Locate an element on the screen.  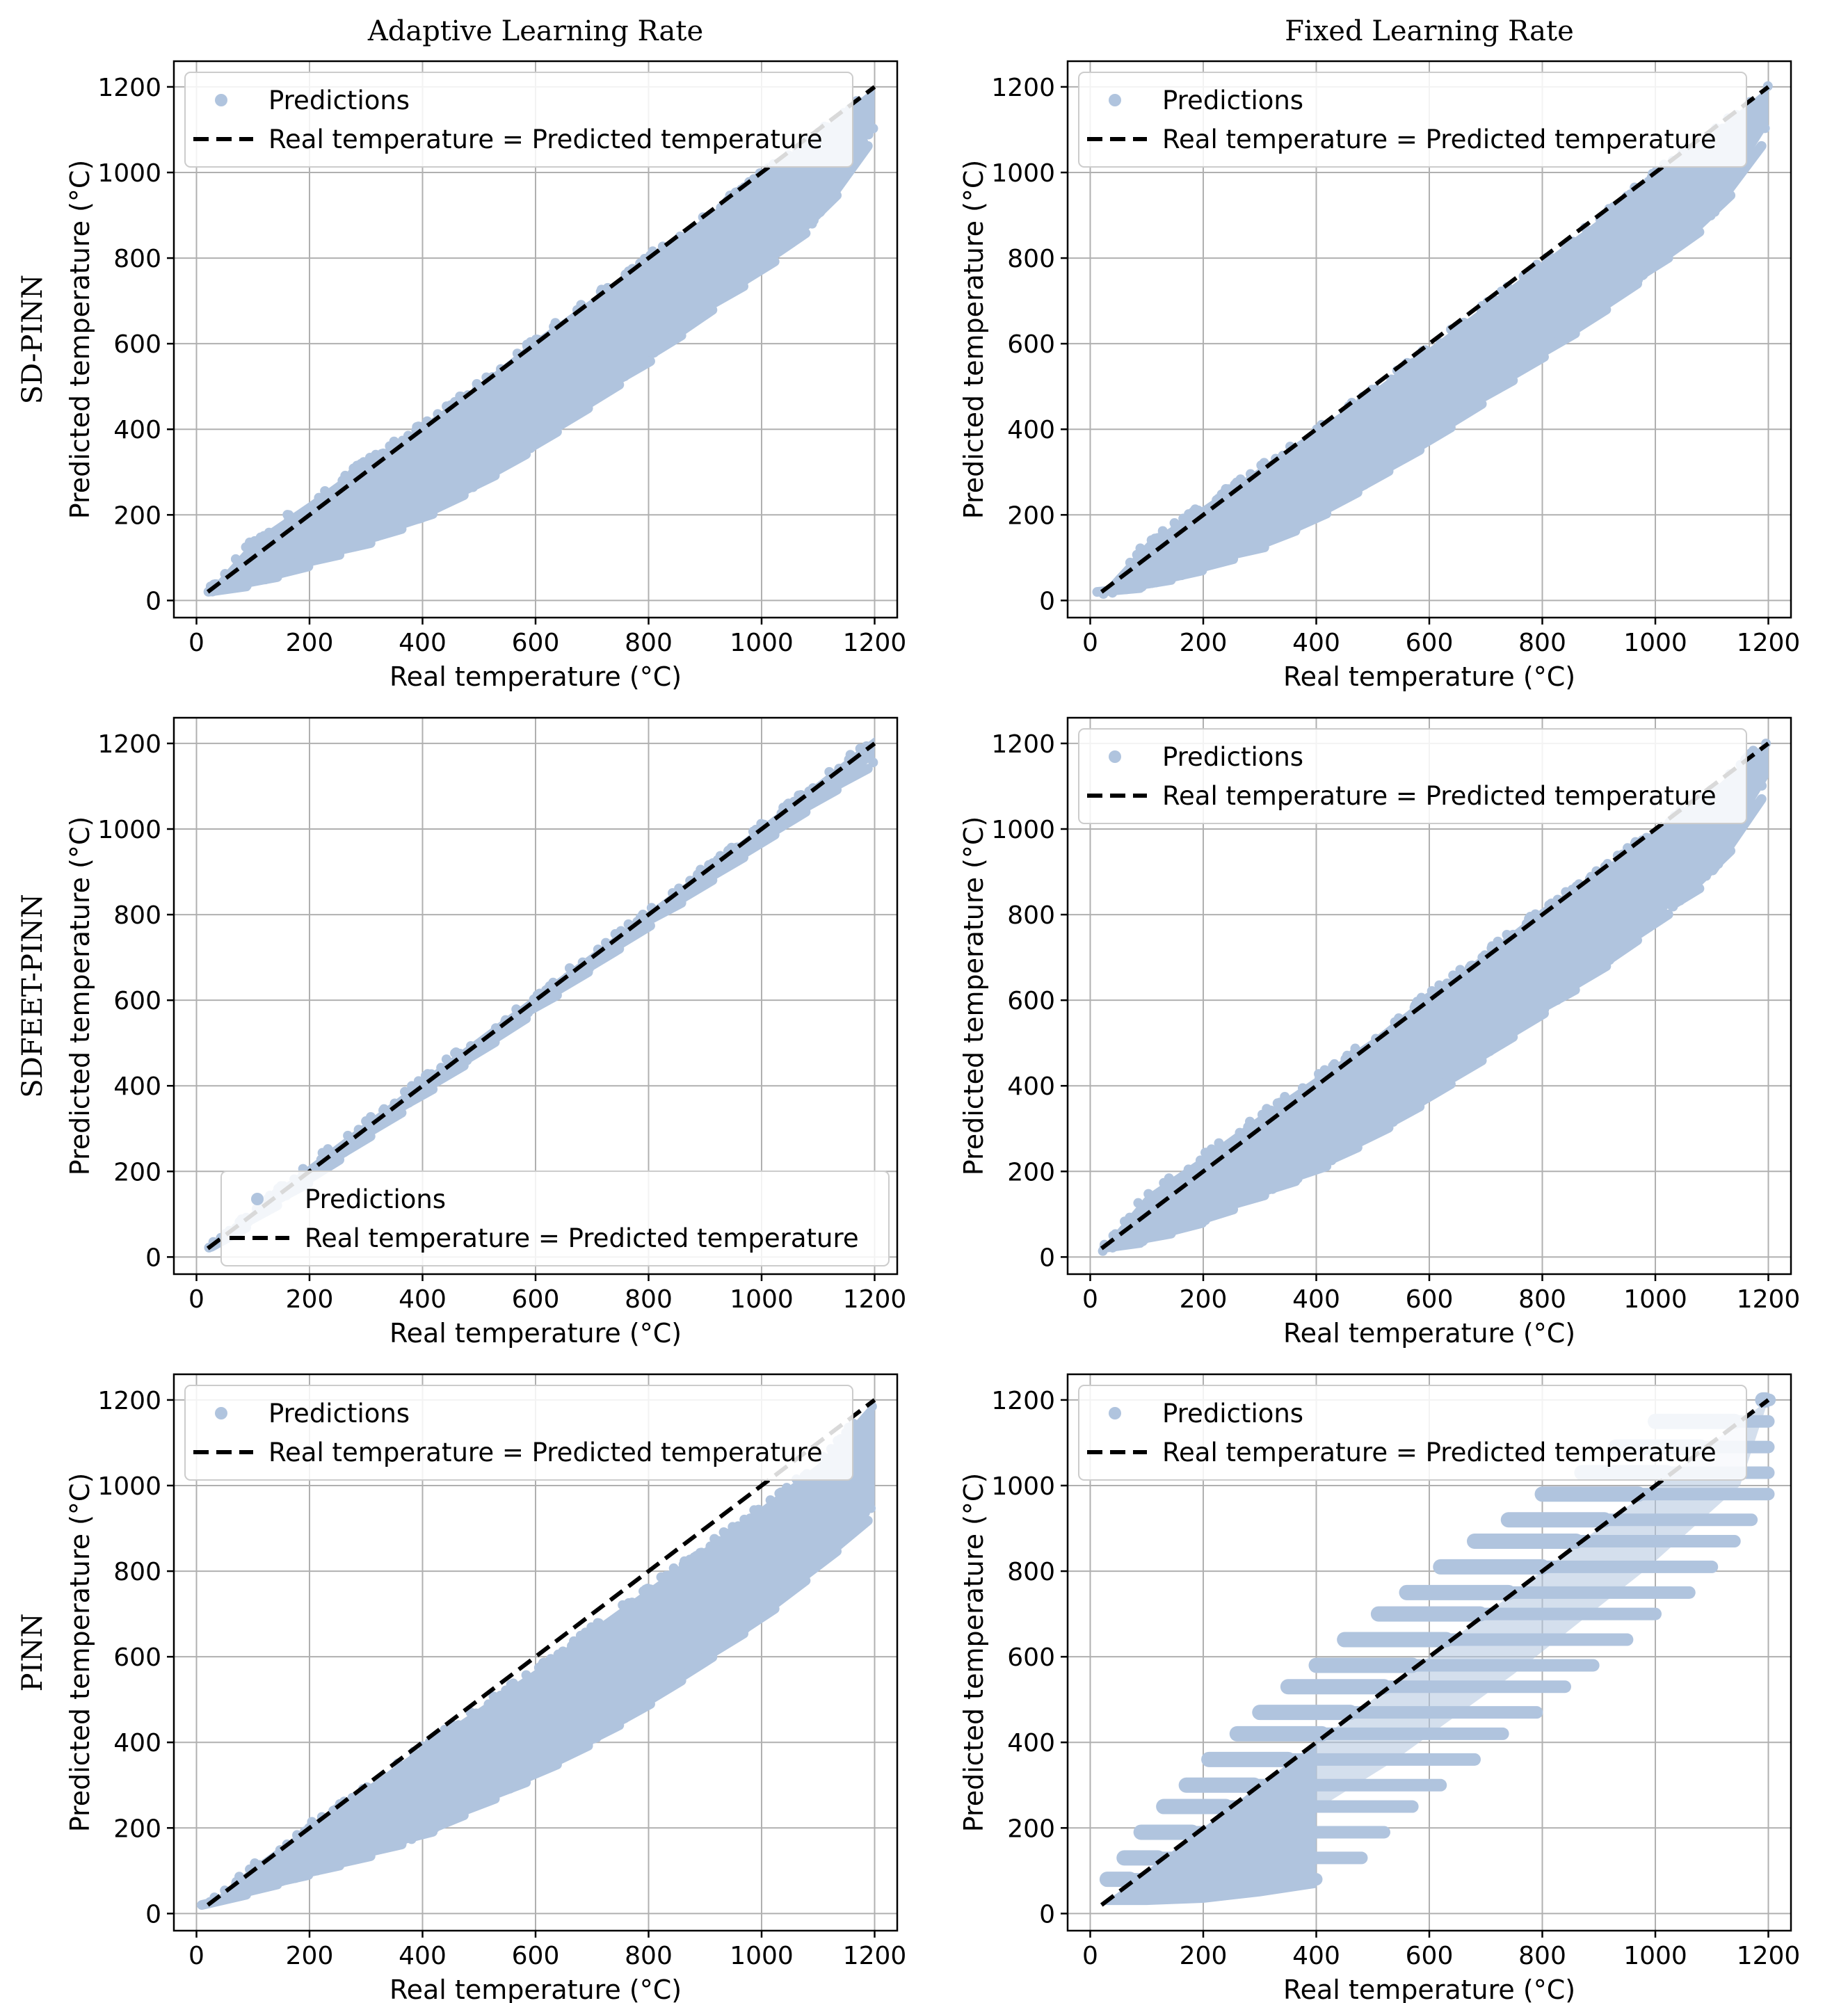
x-axis-label: Real temperature (°C) is located at coordinates (1429, 676).